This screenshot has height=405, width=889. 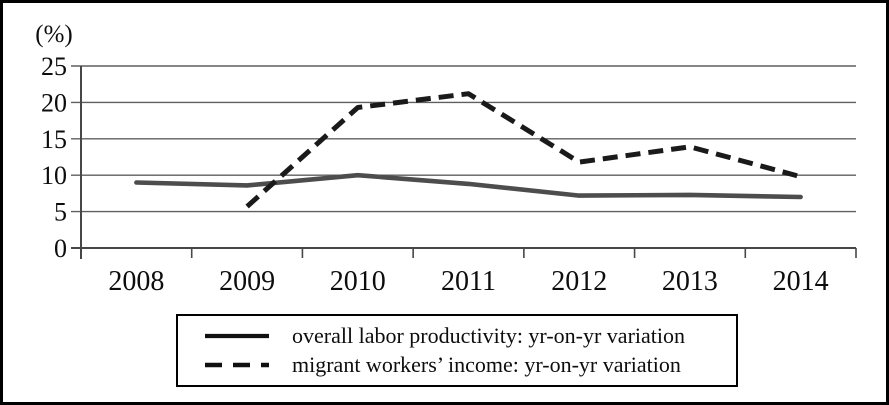 I want to click on series-line-solid, so click(x=468, y=186).